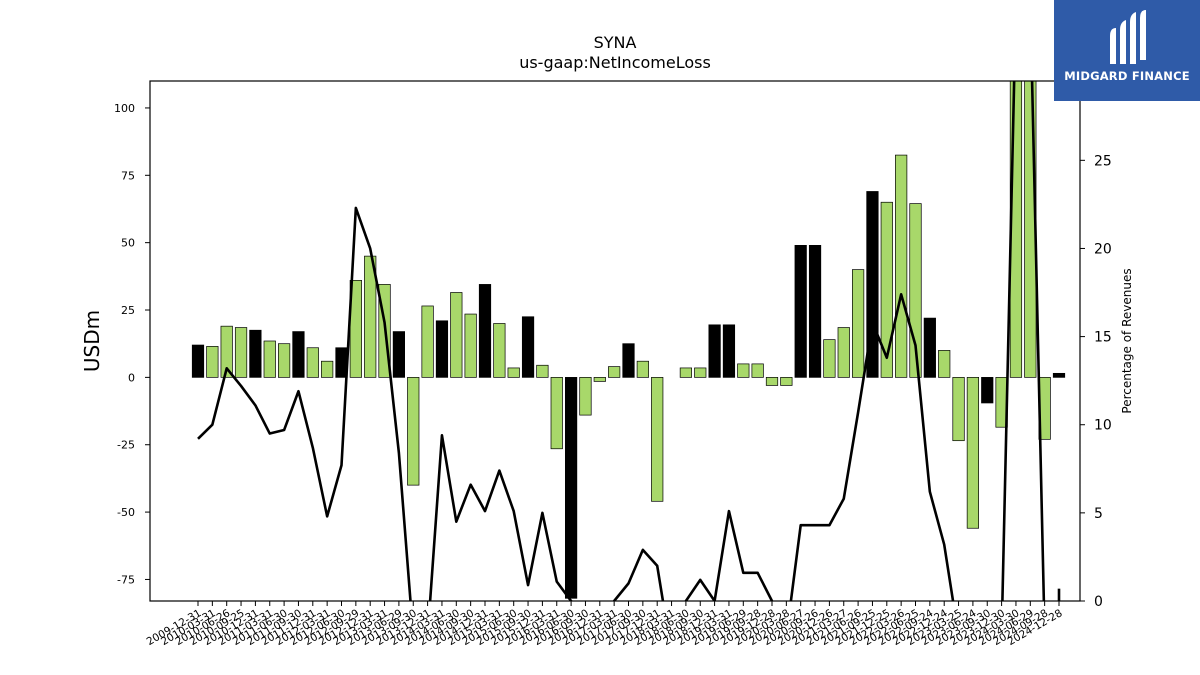 This screenshot has height=675, width=1200. What do you see at coordinates (128, 310) in the screenshot?
I see `y-tick-label: 25` at bounding box center [128, 310].